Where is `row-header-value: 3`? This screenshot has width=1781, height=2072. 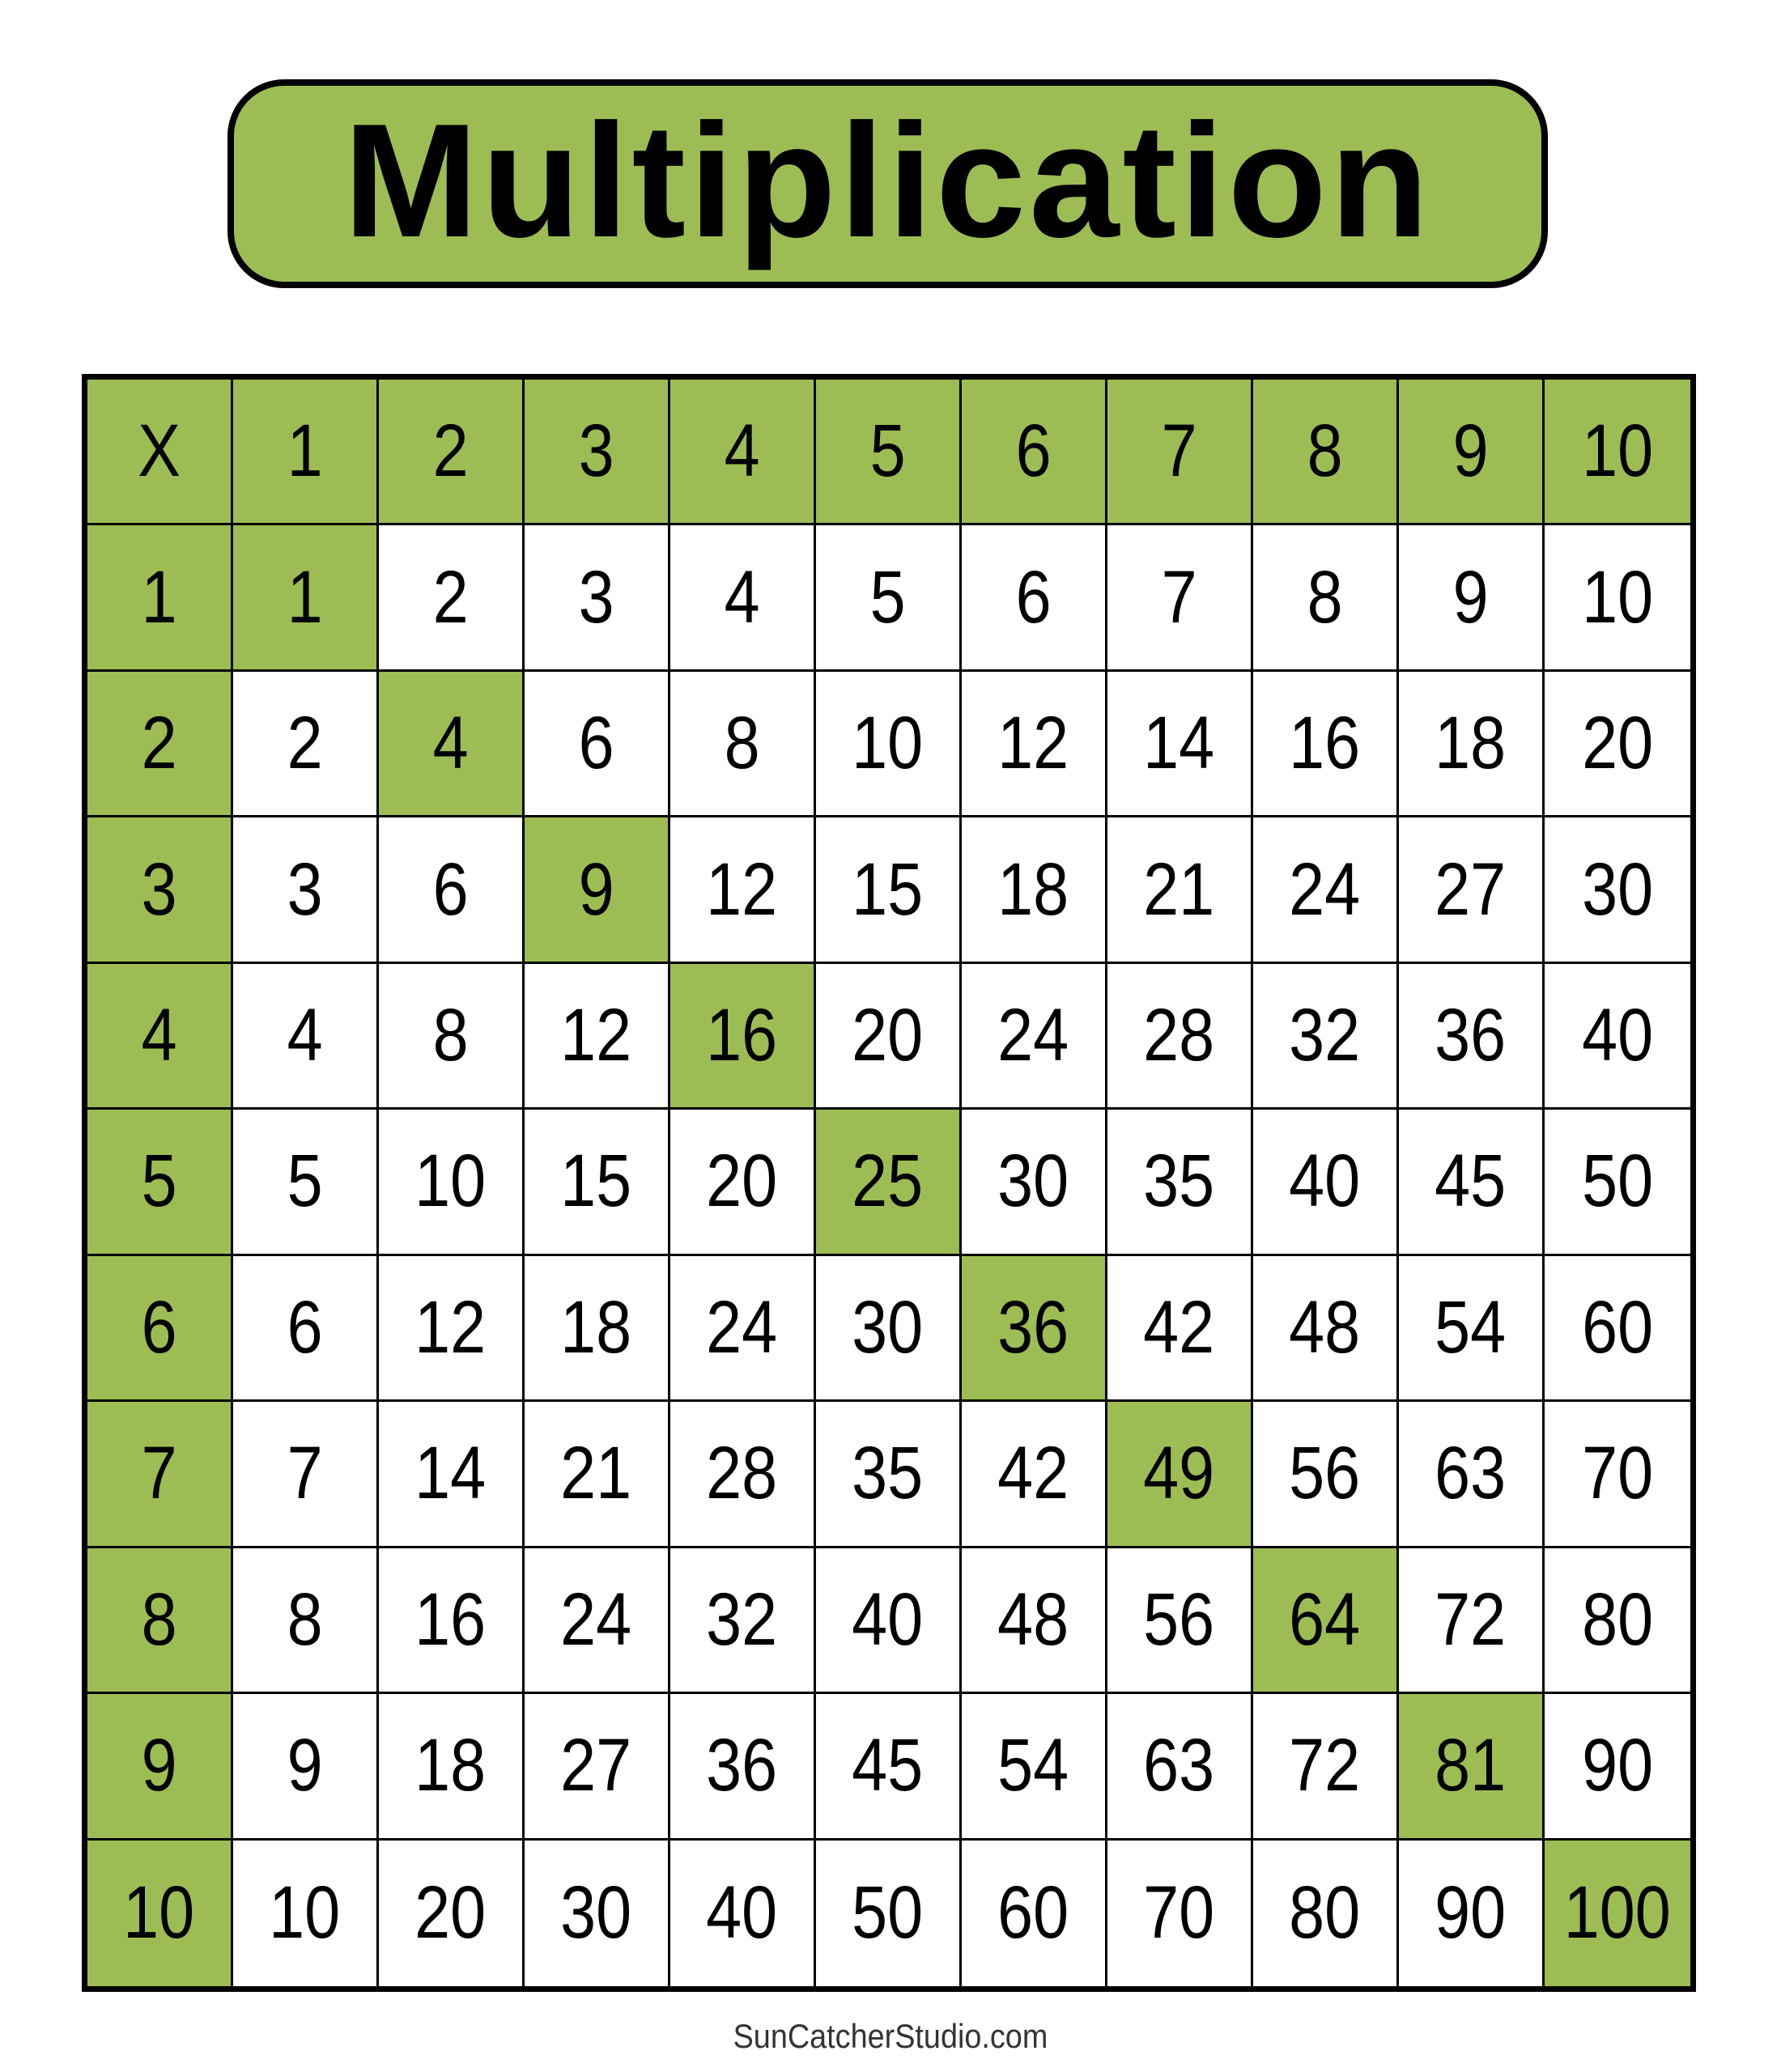
row-header-value: 3 is located at coordinates (159, 889).